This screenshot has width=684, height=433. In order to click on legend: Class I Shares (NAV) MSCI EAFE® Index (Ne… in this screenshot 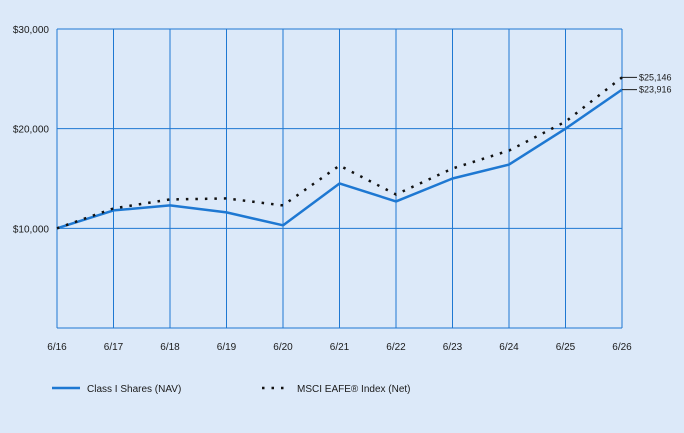, I will do `click(231, 389)`.